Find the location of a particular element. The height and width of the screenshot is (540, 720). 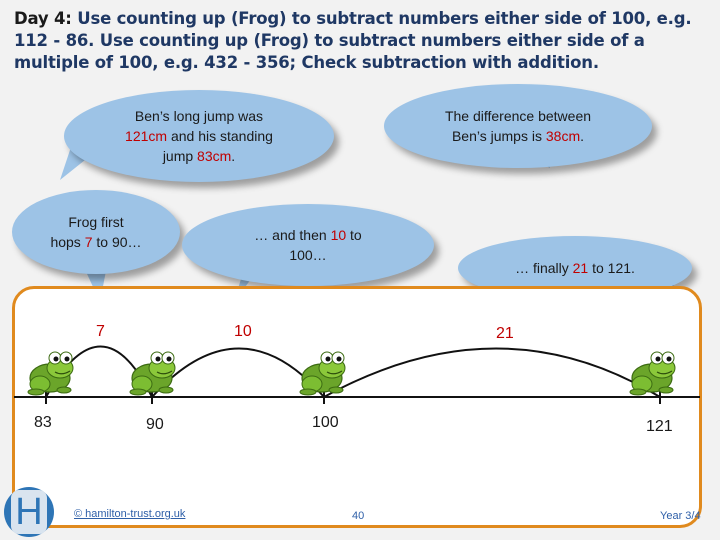

bubble-text: hops is located at coordinates (67, 242).